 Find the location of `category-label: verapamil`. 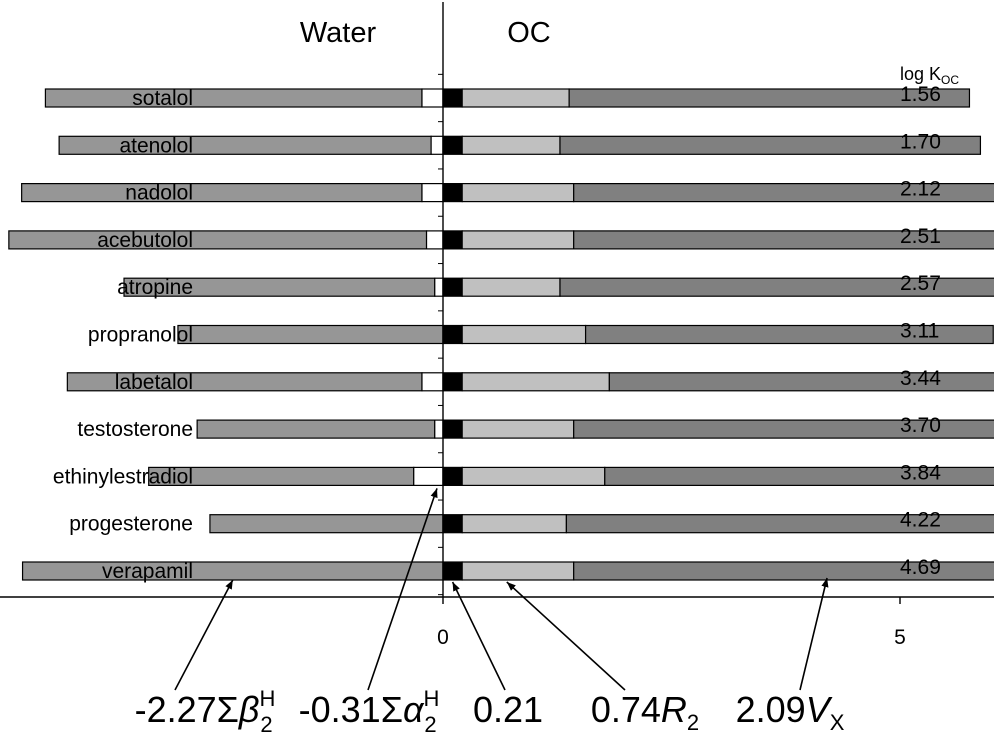

category-label: verapamil is located at coordinates (147, 571).